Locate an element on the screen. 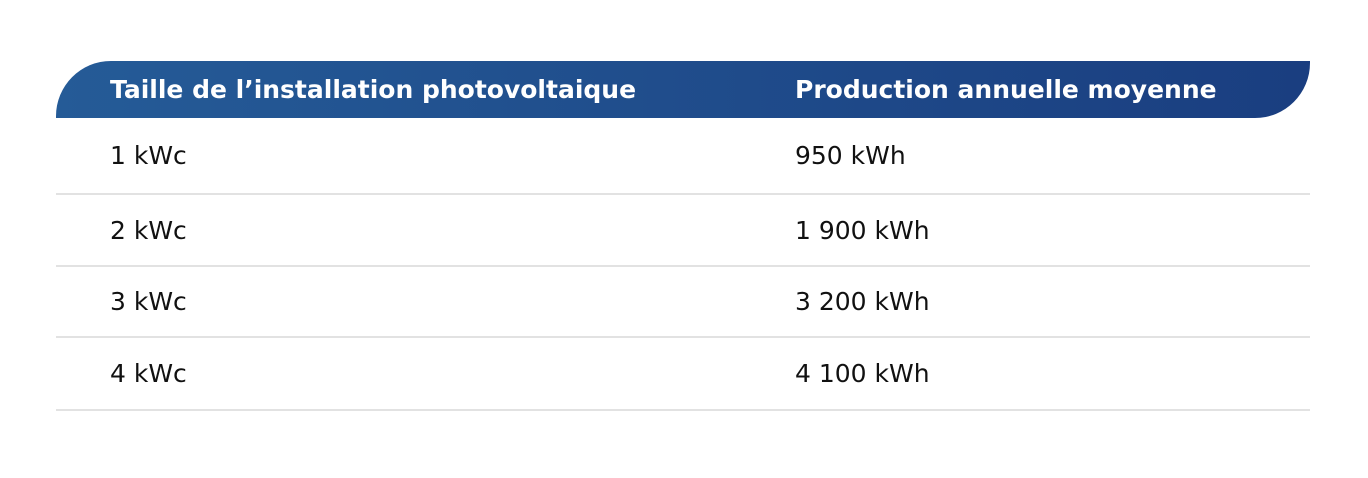  table-row: 2 kWc 1 900 kWh is located at coordinates (683, 231).